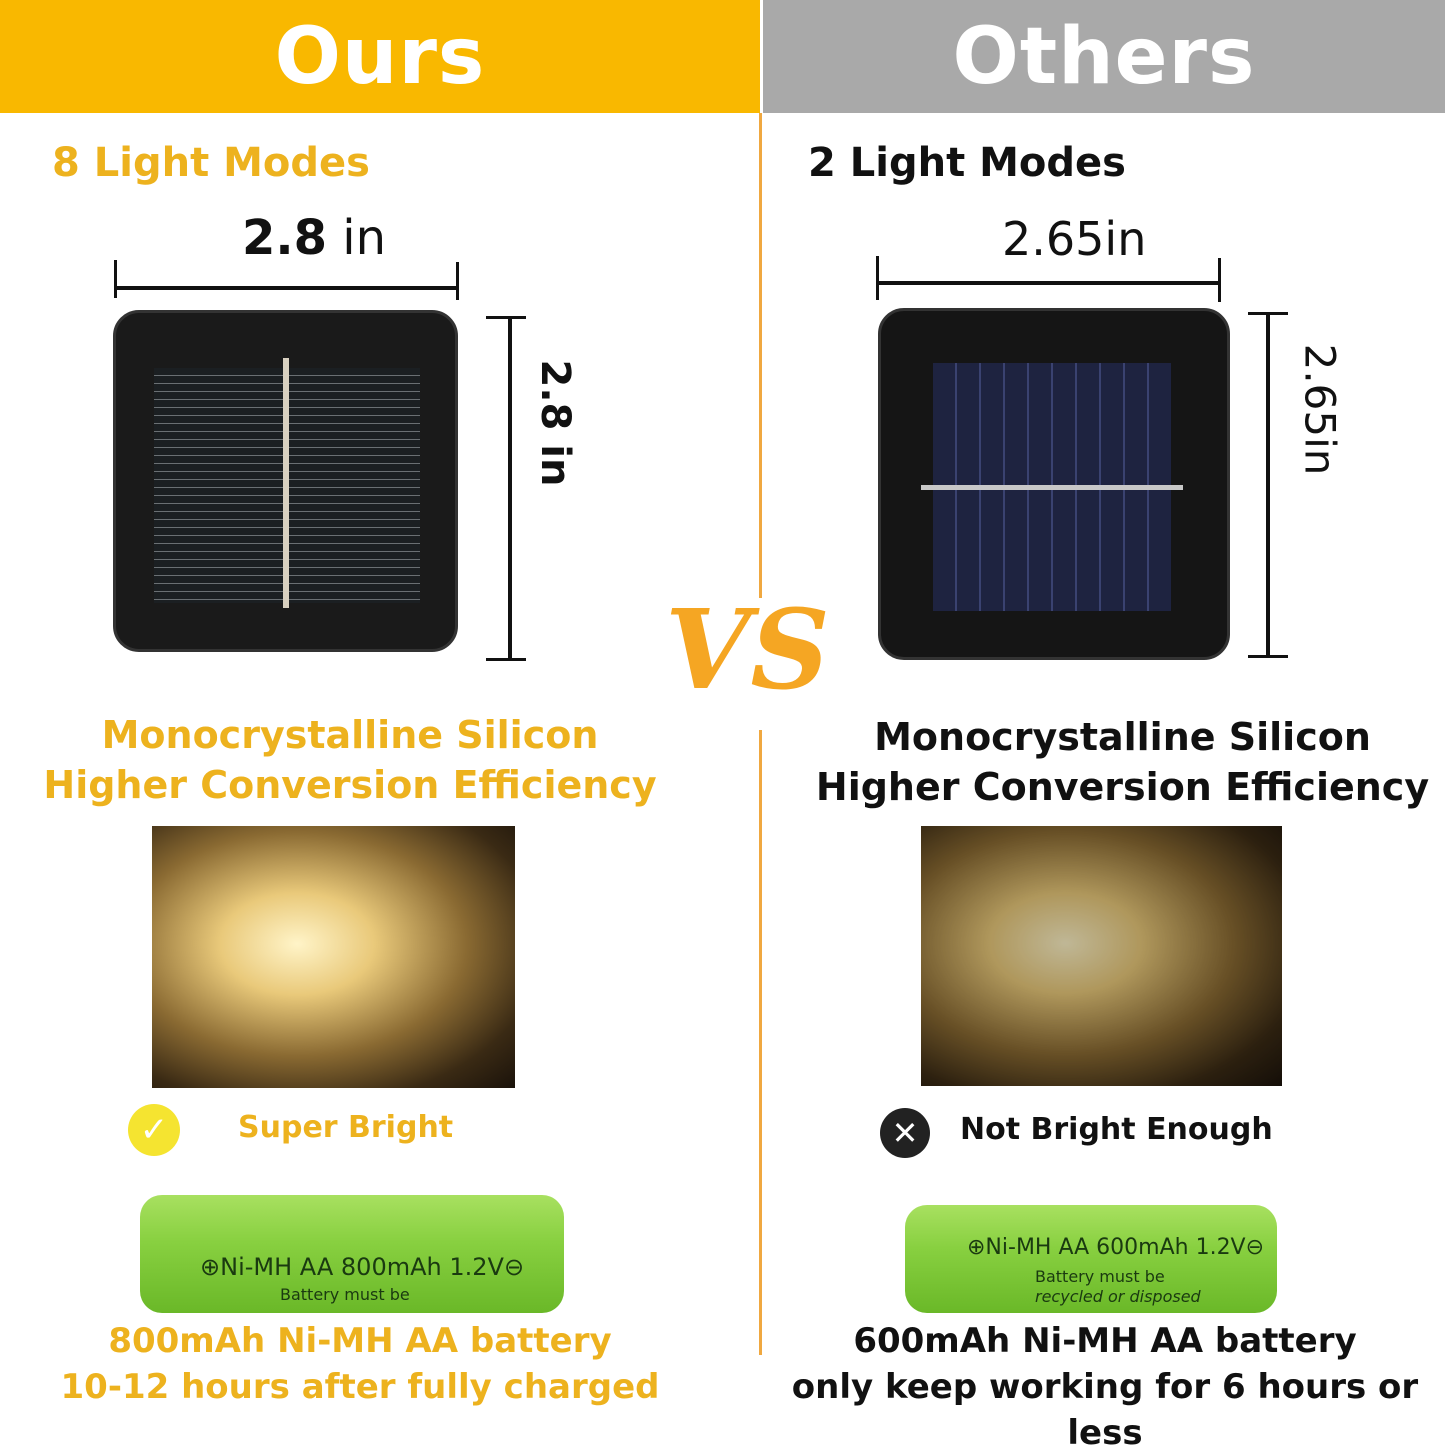 Image resolution: width=1445 pixels, height=1456 pixels. I want to click on others-brightness: Not Bright Enough, so click(1116, 1129).